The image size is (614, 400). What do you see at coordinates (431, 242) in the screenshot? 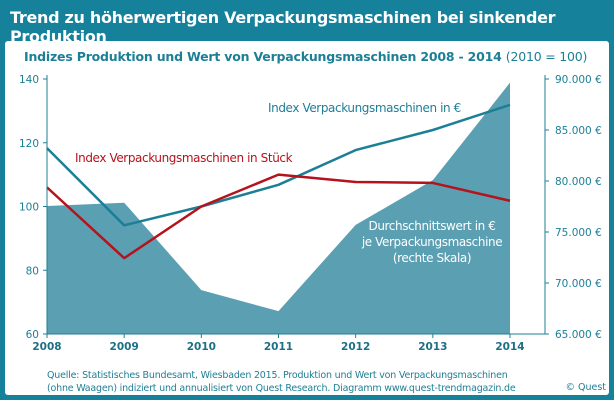
I see `series-label-area-2: je Verpackungsmaschine` at bounding box center [431, 242].